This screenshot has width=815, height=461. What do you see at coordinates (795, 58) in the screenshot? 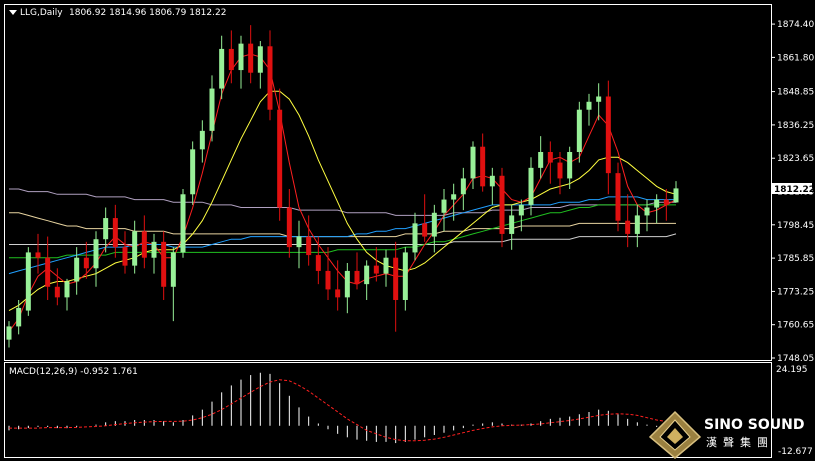
I see `price-tick-label: 1861.80` at bounding box center [795, 58].